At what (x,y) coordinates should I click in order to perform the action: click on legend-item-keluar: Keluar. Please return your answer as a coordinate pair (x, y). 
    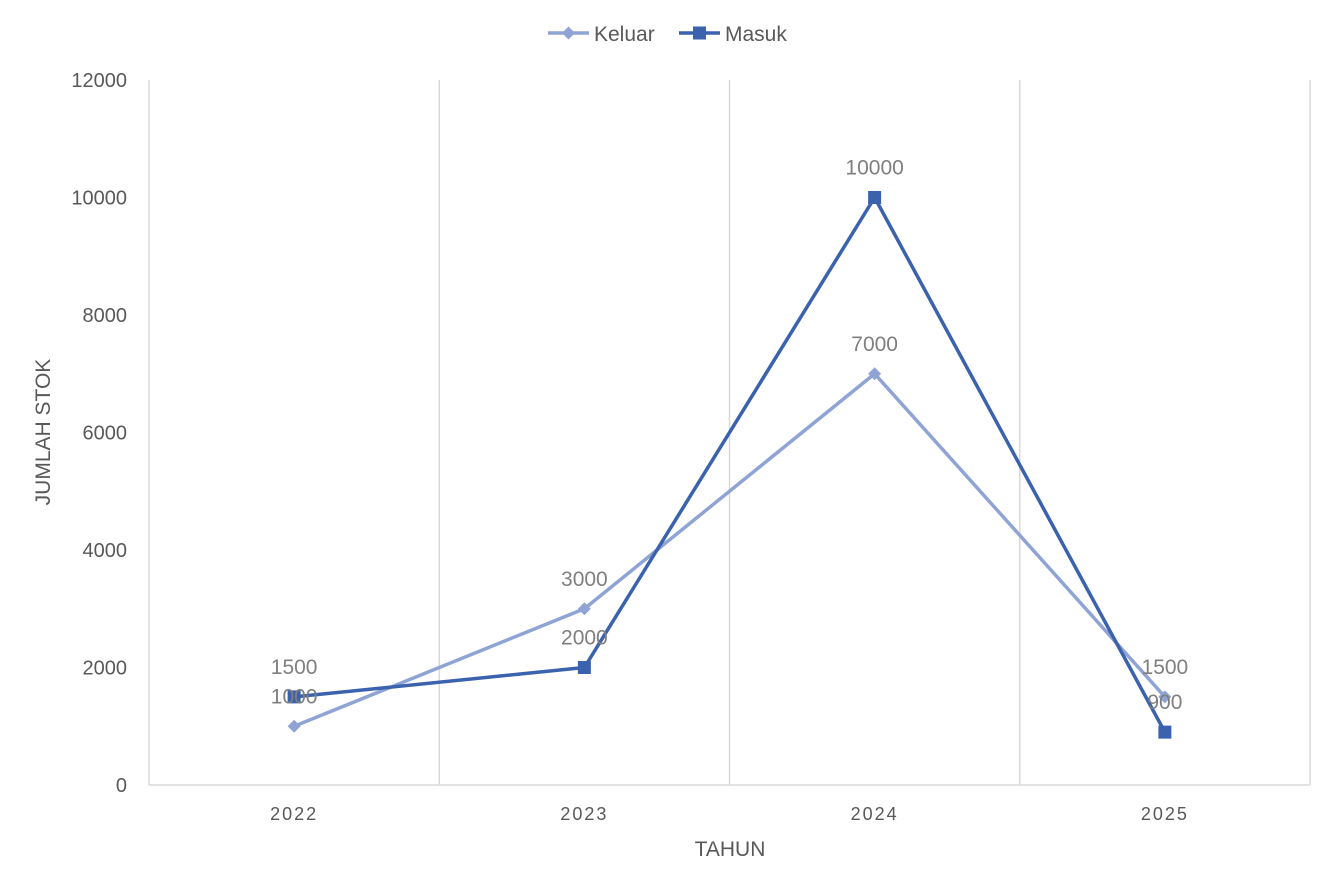
    Looking at the image, I should click on (601, 34).